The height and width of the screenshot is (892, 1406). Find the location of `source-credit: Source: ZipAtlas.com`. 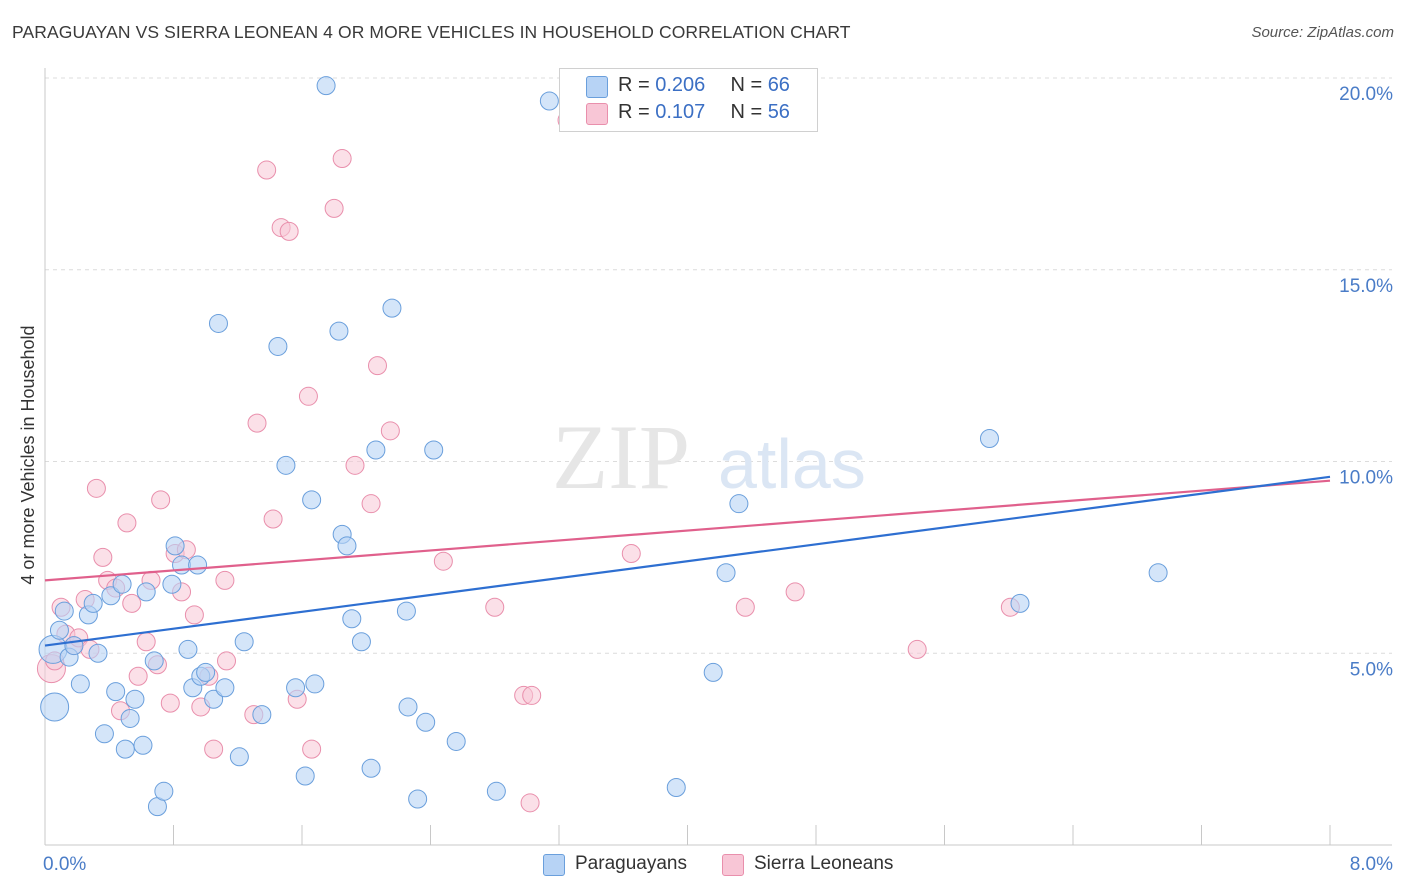

source-credit: Source: ZipAtlas.com is located at coordinates (1322, 32).